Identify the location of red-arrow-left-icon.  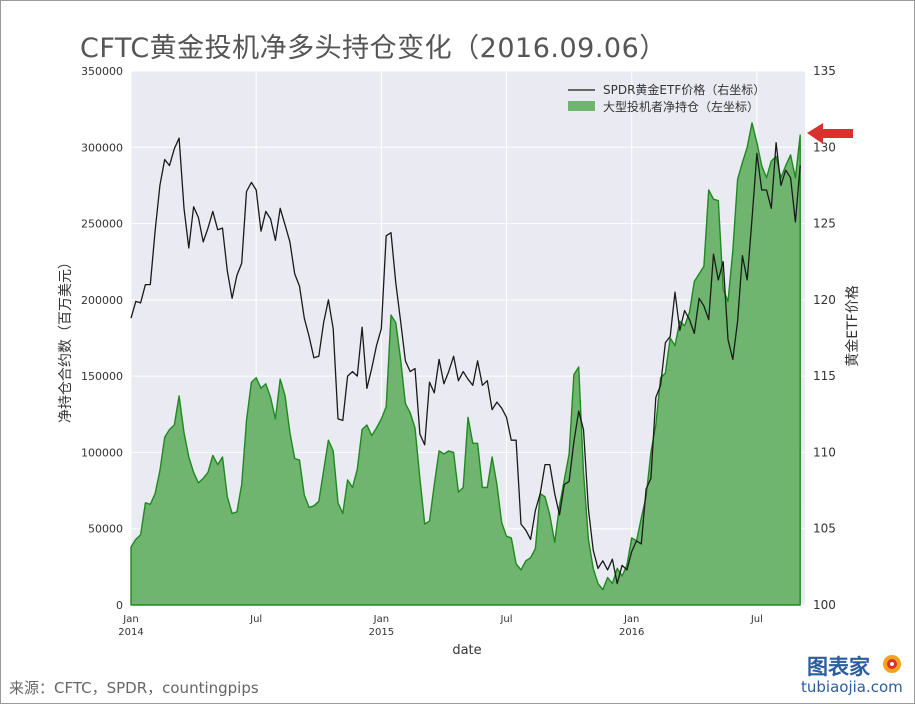
(830, 133).